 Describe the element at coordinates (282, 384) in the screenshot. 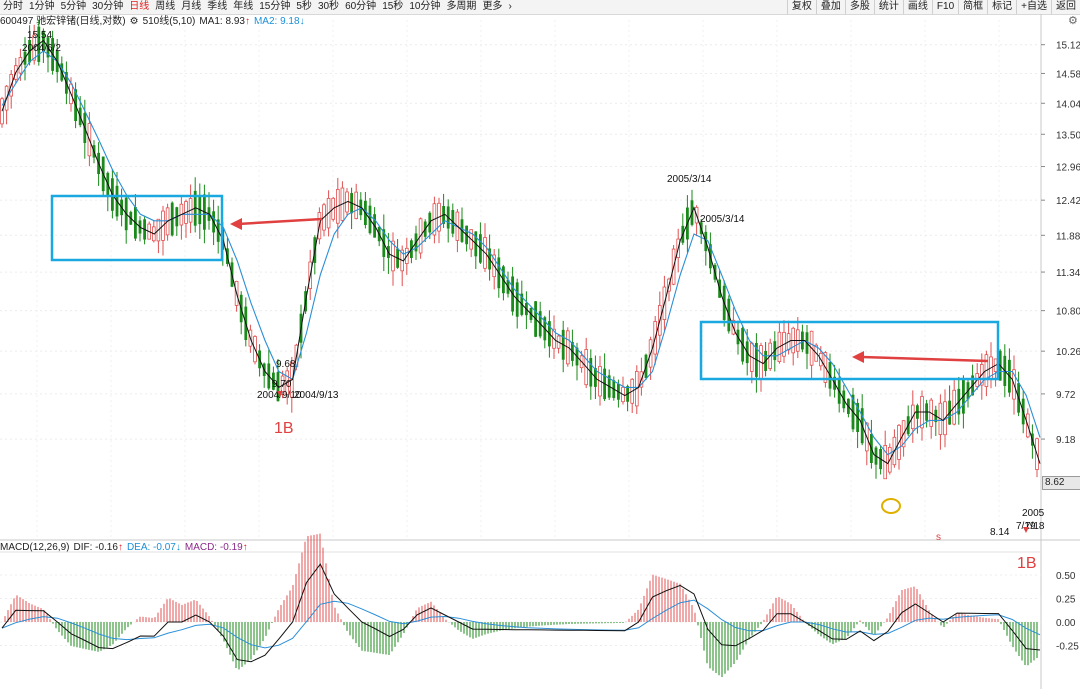

I see `low1-price-b: 9.70` at that location.